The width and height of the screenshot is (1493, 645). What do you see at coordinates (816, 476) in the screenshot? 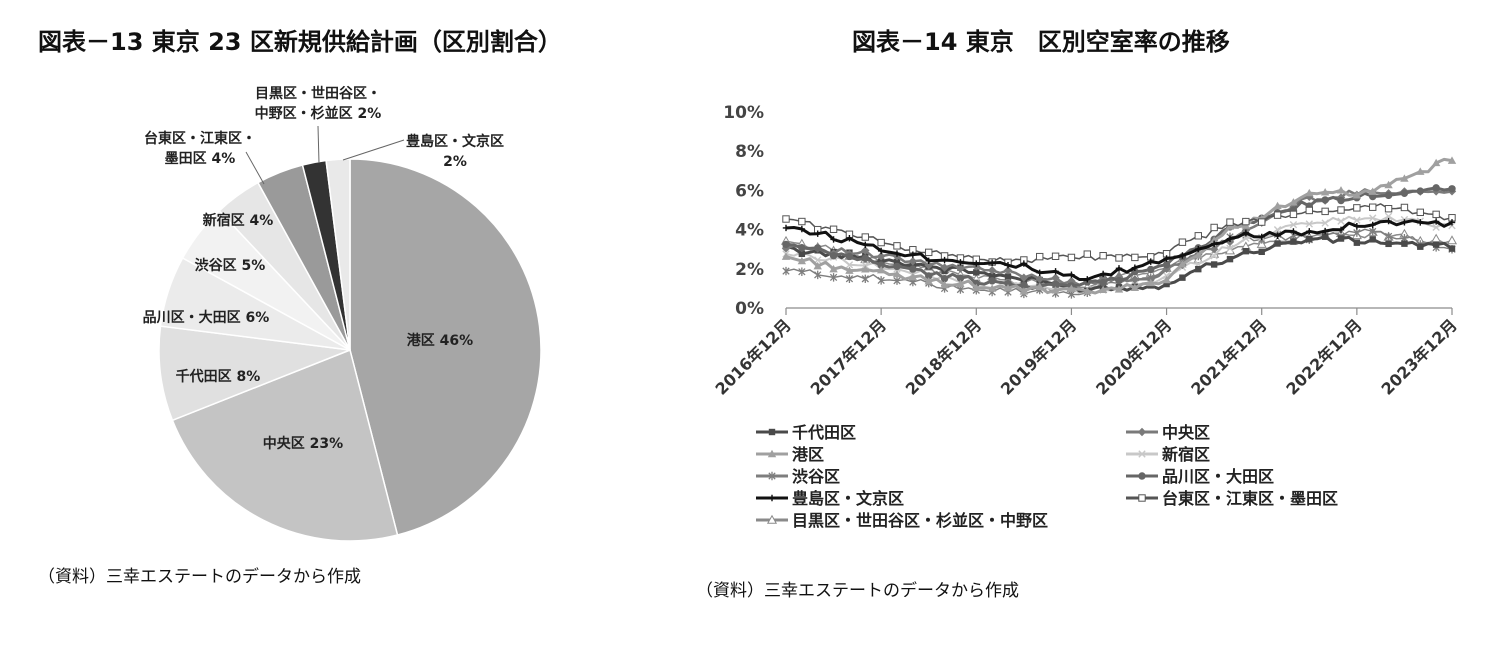
I see `legend-label: 渋谷区` at bounding box center [816, 476].